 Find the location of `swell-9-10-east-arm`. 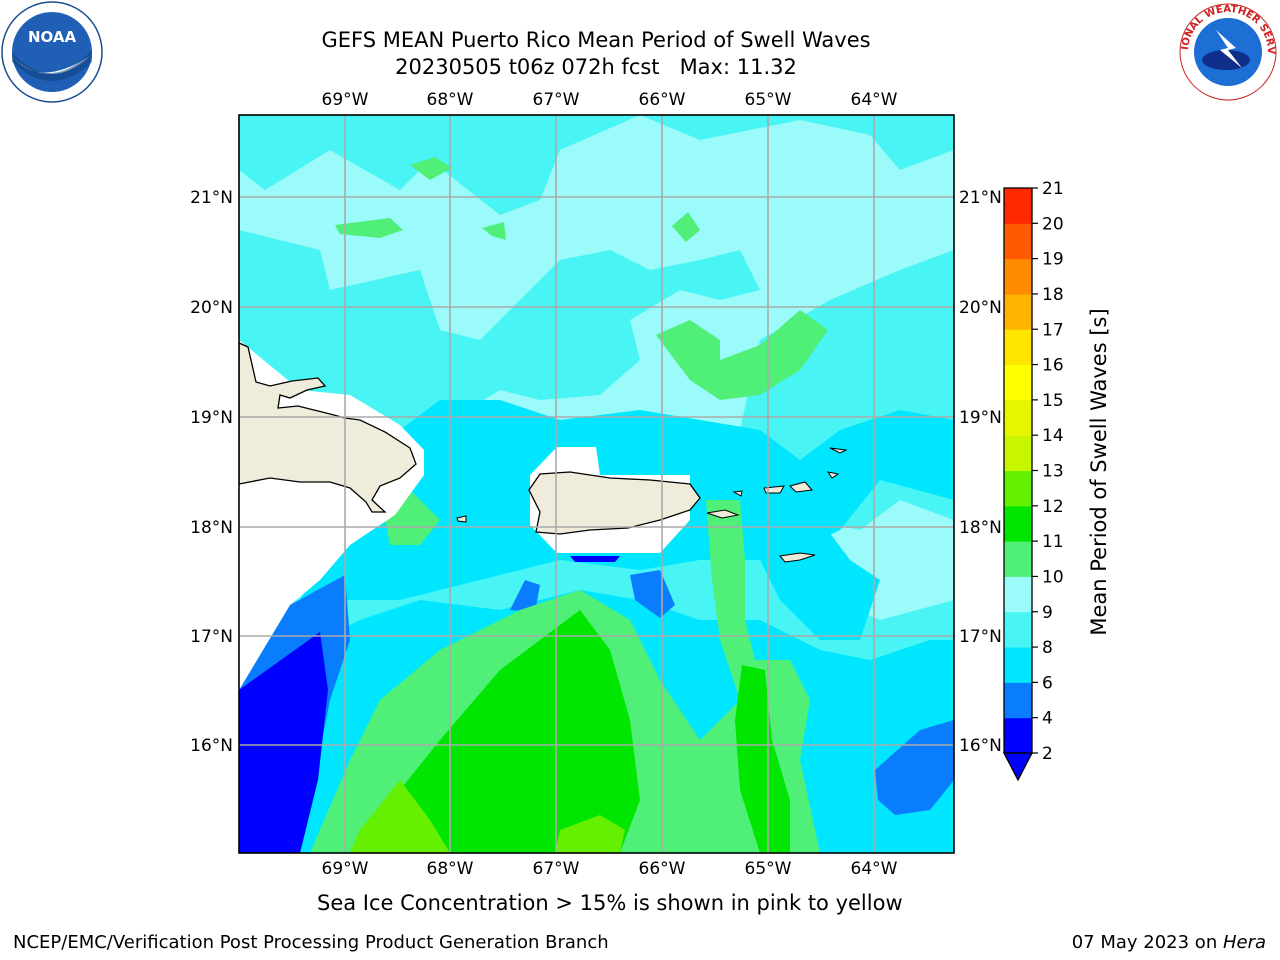

swell-9-10-east-arm is located at coordinates (733, 600).